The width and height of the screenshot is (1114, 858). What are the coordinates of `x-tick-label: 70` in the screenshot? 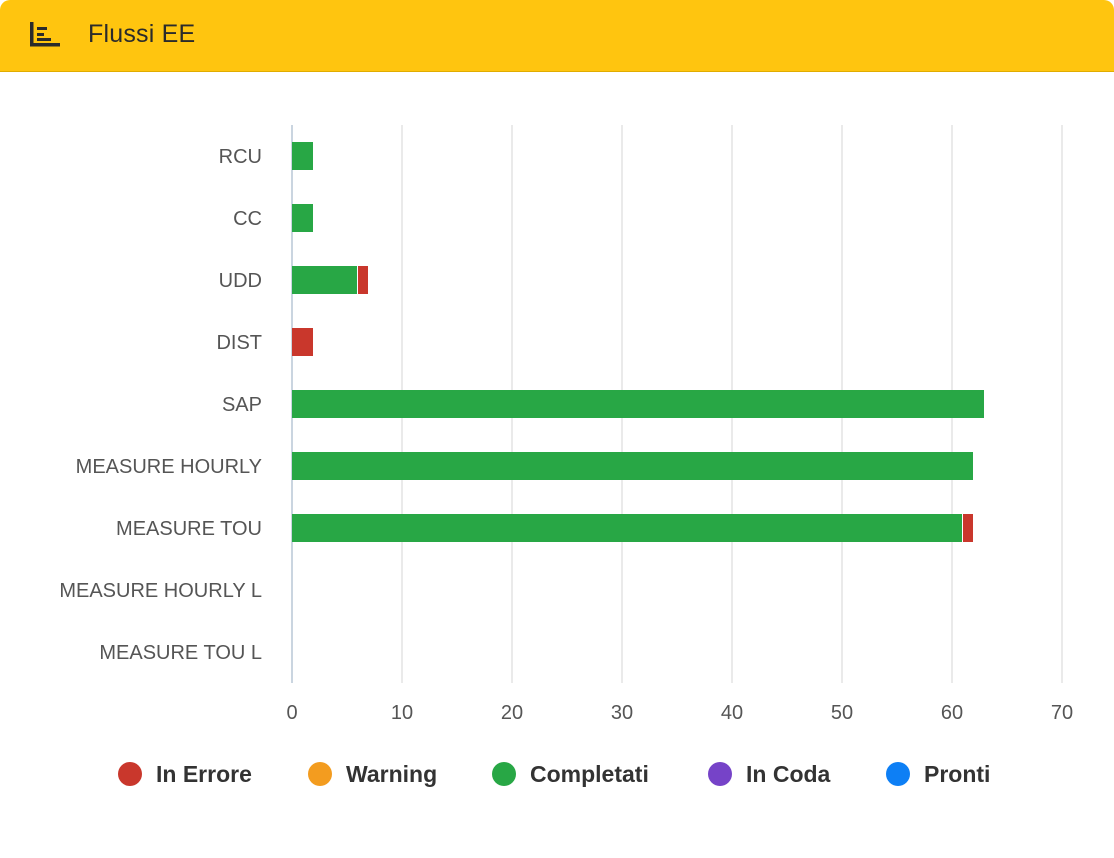 It's located at (1062, 713).